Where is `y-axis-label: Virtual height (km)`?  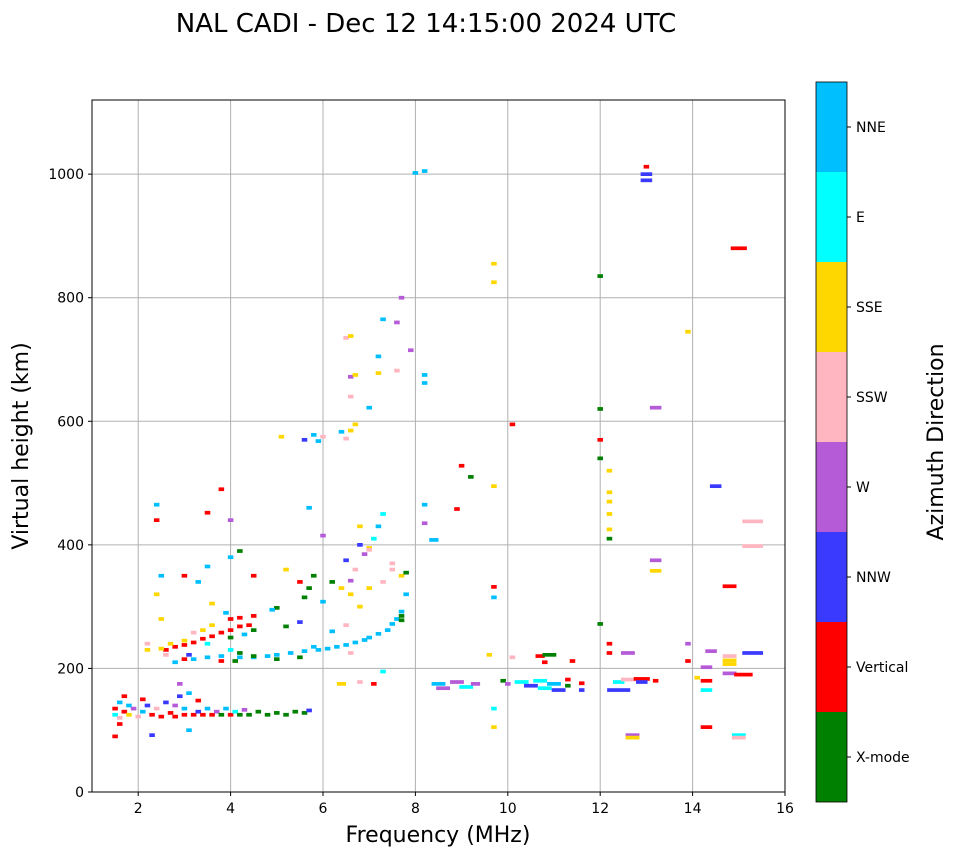 y-axis-label: Virtual height (km) is located at coordinates (21, 445).